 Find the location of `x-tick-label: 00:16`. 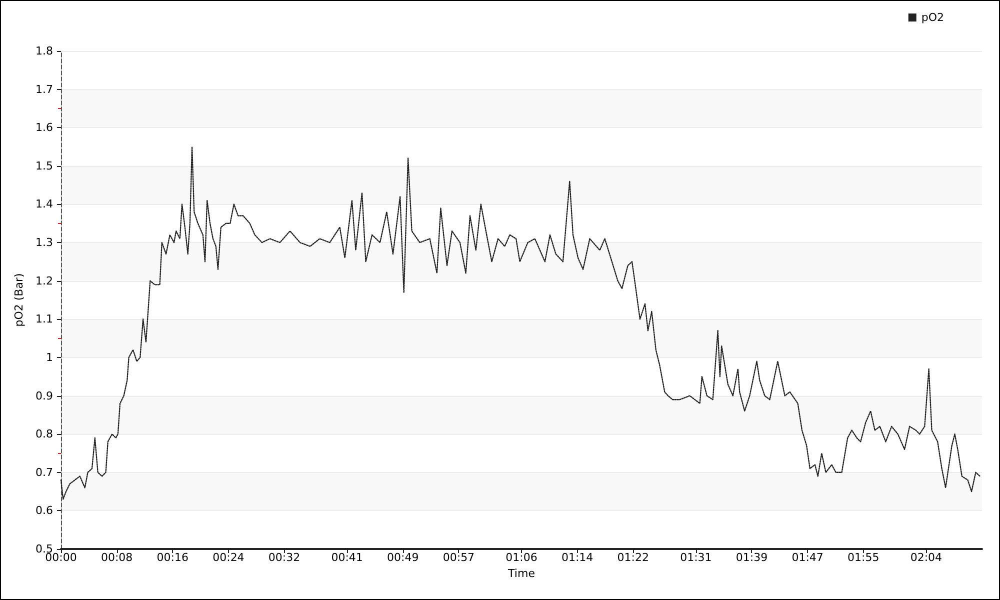

x-tick-label: 00:16 is located at coordinates (172, 557).